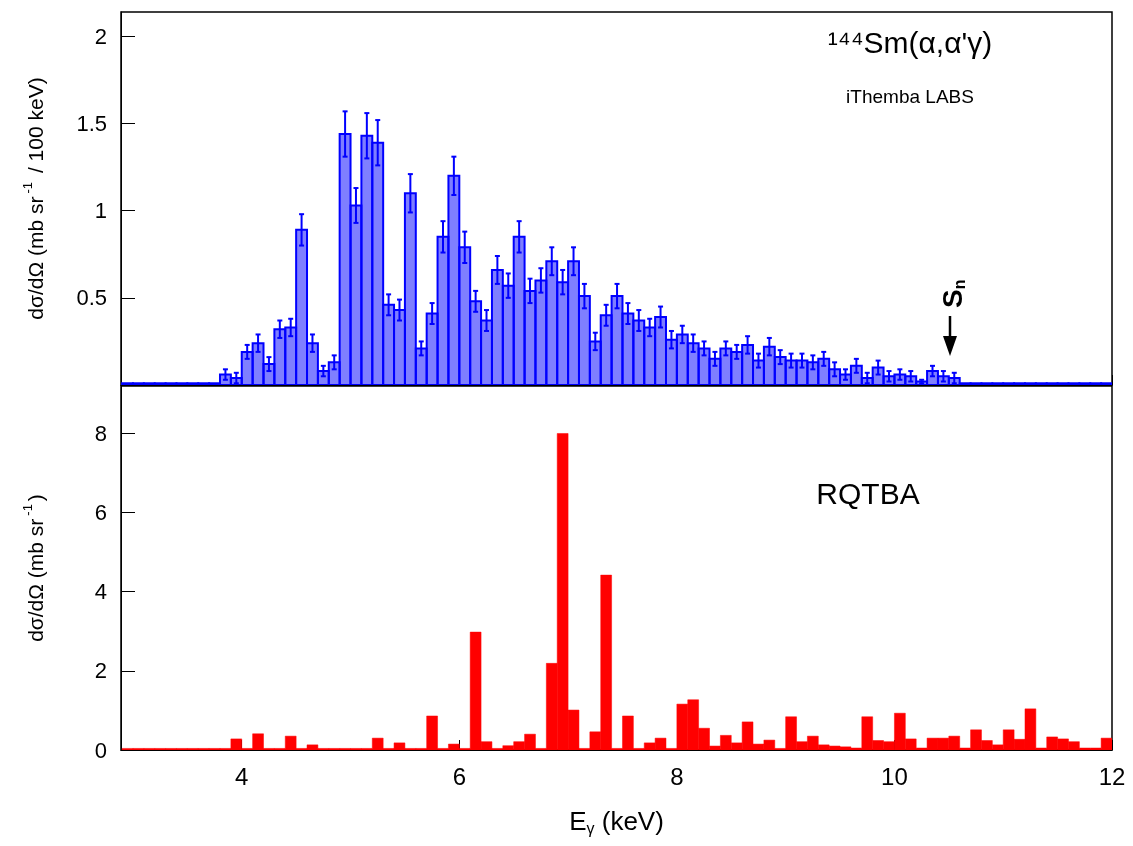 The width and height of the screenshot is (1133, 846). Describe the element at coordinates (952, 293) in the screenshot. I see `annotation: Sn` at that location.